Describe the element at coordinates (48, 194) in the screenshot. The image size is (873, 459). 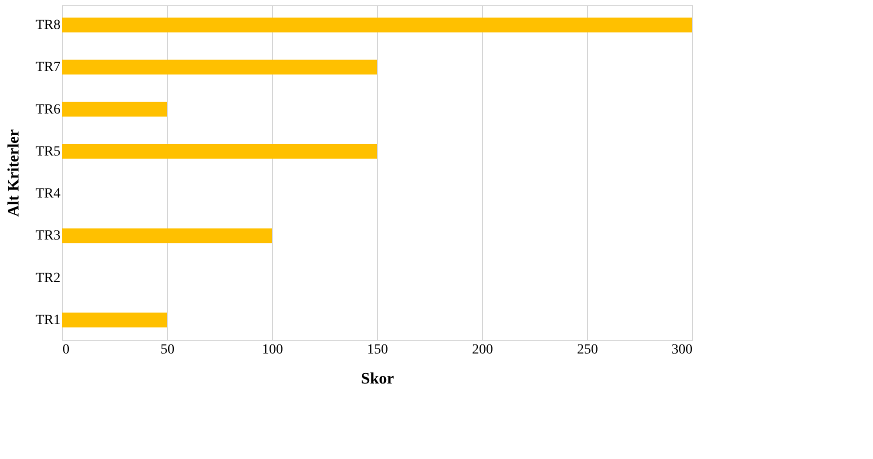
I see `y-tick-label: TR4` at that location.